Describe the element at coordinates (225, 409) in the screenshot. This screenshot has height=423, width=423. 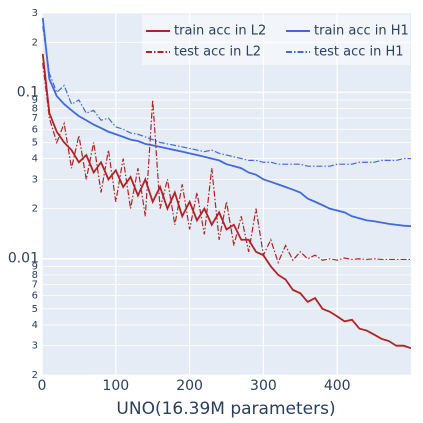
I see `x-axis-title: UNO(16.39M parameters)` at that location.